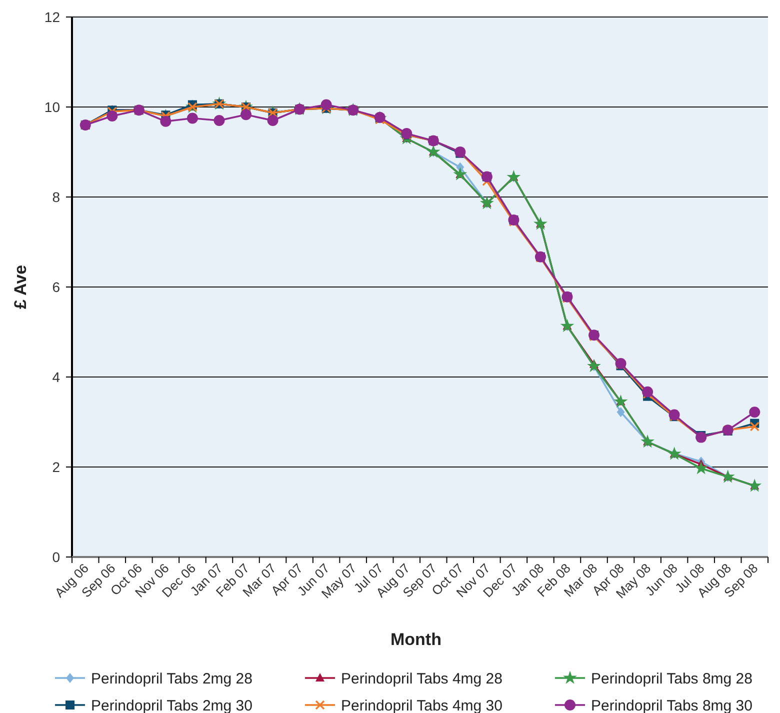 Image resolution: width=780 pixels, height=713 pixels. What do you see at coordinates (416, 639) in the screenshot?
I see `x-axis-title: Month` at bounding box center [416, 639].